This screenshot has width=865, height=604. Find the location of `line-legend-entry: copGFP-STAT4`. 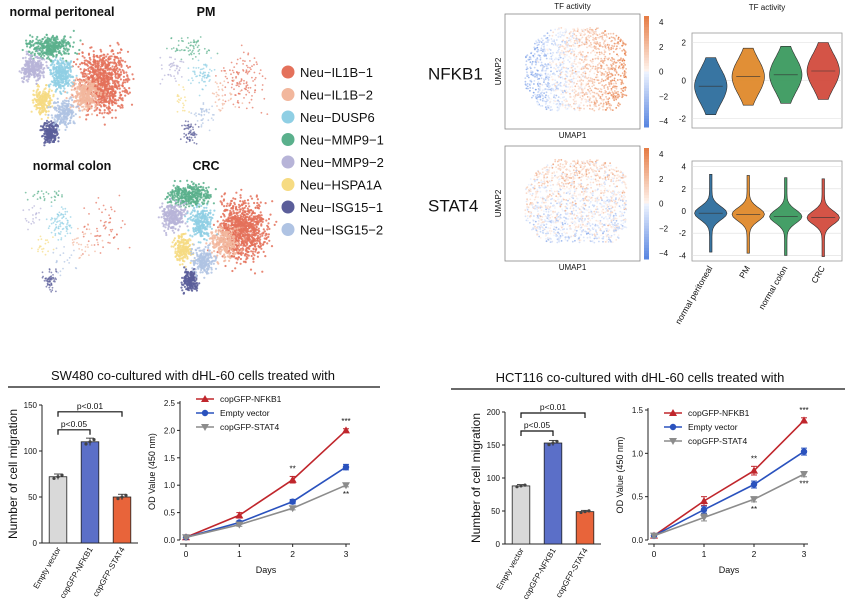

line-legend-entry: copGFP-STAT4 is located at coordinates (705, 441).